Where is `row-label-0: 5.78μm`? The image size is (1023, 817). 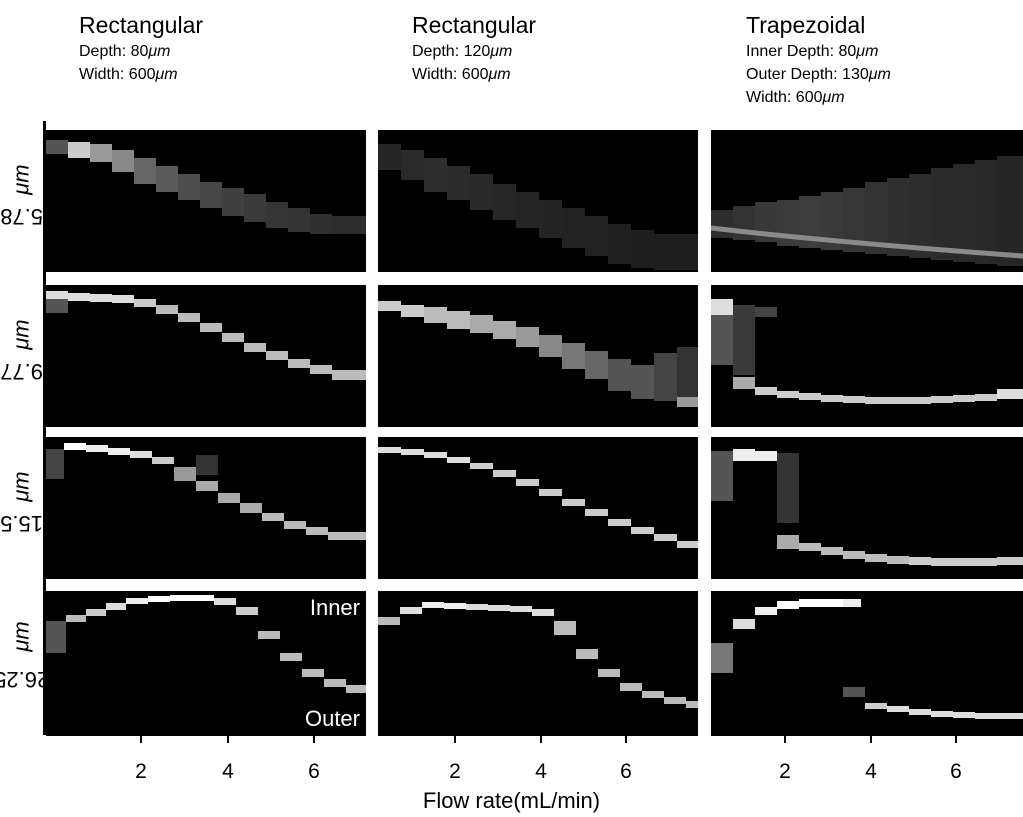
row-label-0: 5.78μm is located at coordinates (22, 197).